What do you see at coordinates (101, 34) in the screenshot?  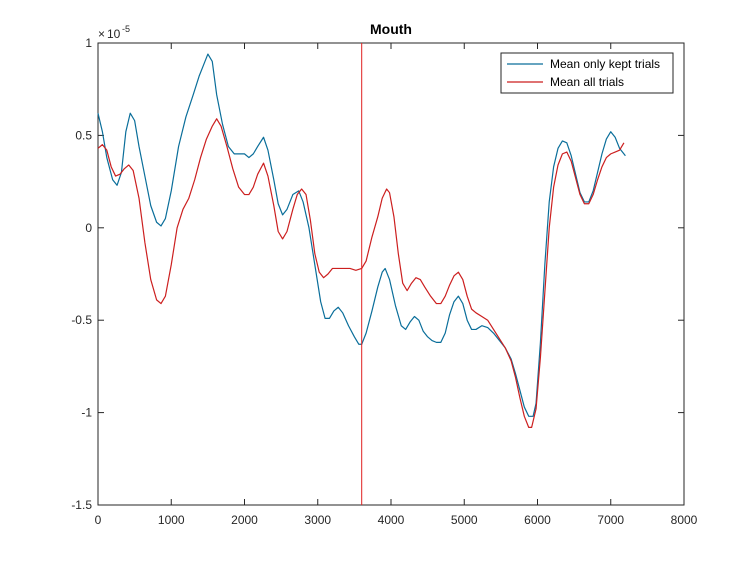 I see `y-exponent-times-sign: ×` at bounding box center [101, 34].